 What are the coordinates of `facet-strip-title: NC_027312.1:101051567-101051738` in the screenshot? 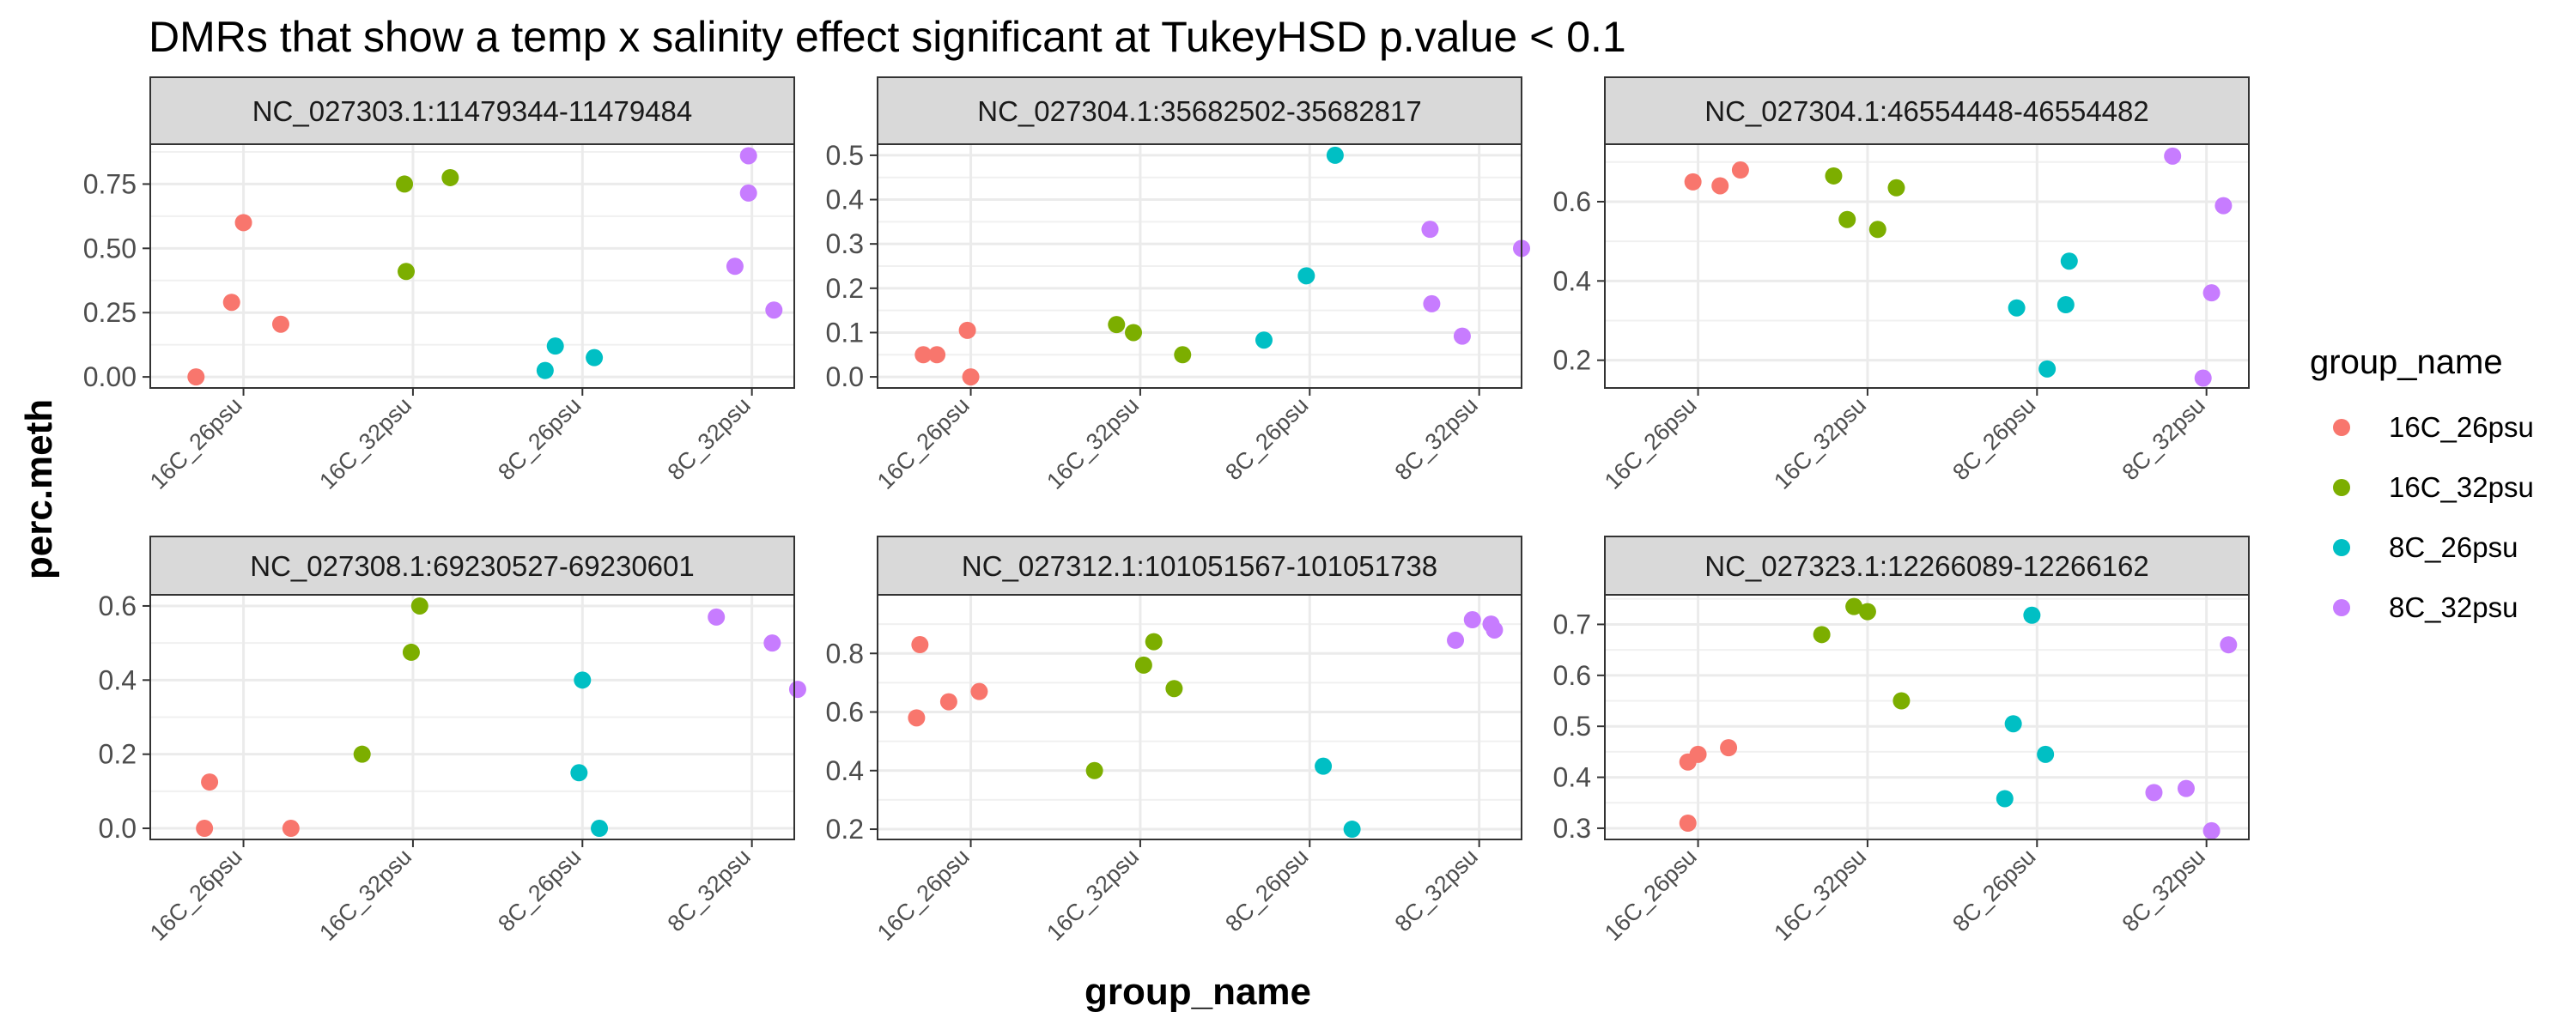 It's located at (1199, 566).